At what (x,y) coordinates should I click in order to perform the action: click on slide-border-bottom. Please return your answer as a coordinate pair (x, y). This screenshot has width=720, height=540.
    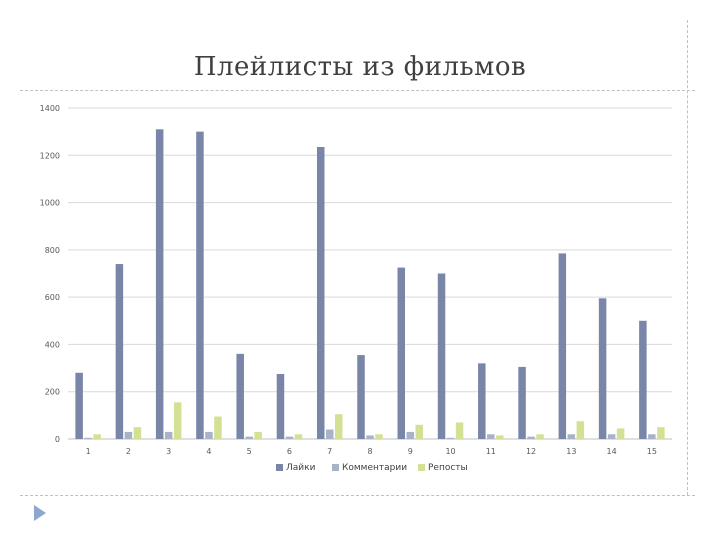
    Looking at the image, I should click on (357, 495).